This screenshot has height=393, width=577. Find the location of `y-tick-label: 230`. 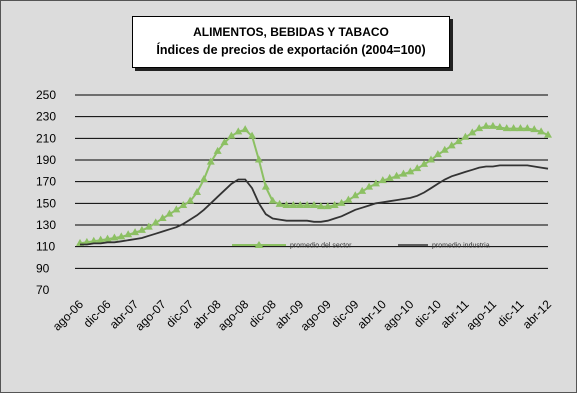

y-tick-label: 230 is located at coordinates (46, 117).